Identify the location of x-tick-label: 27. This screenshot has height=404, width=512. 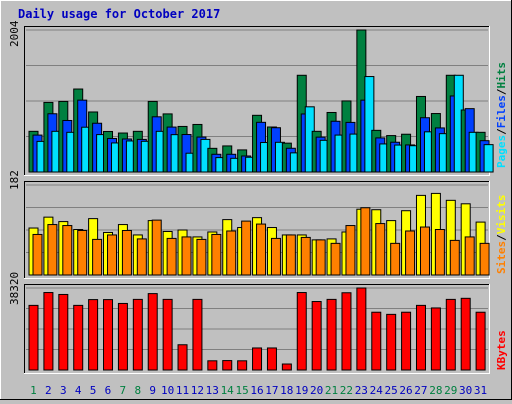
(420, 390).